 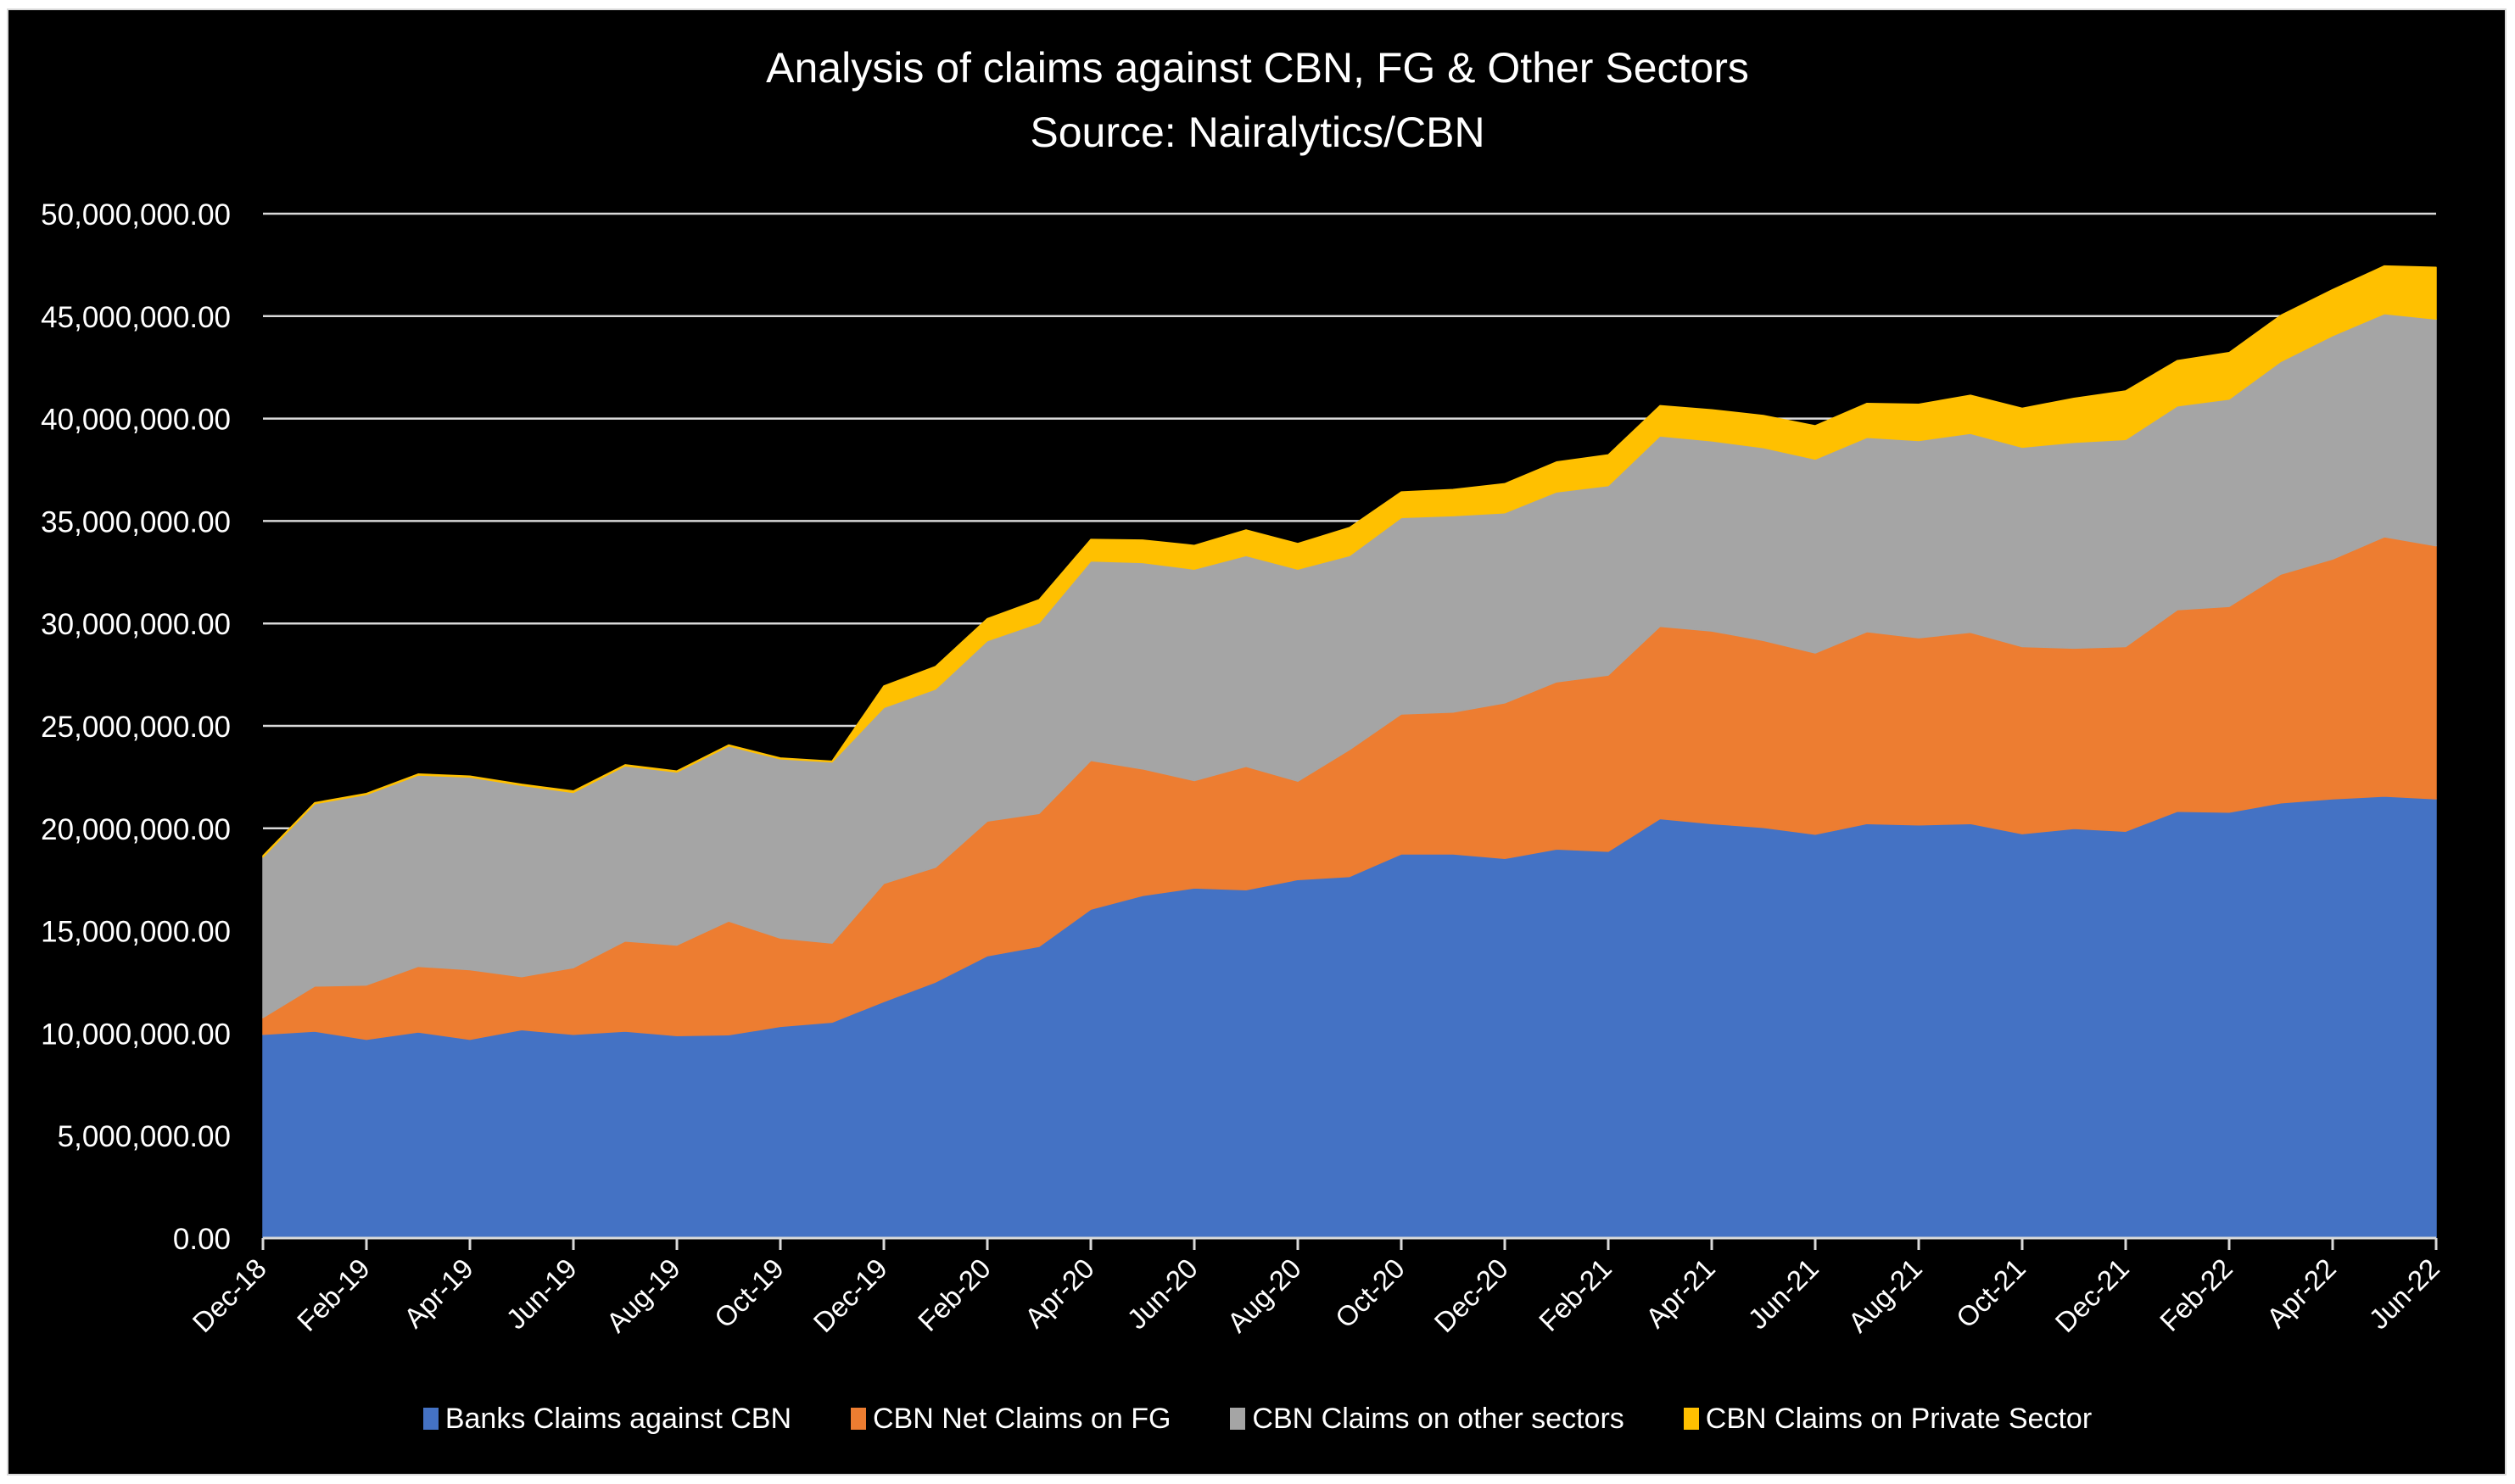 I want to click on x-tick-label: Dec-19, so click(x=851, y=1295).